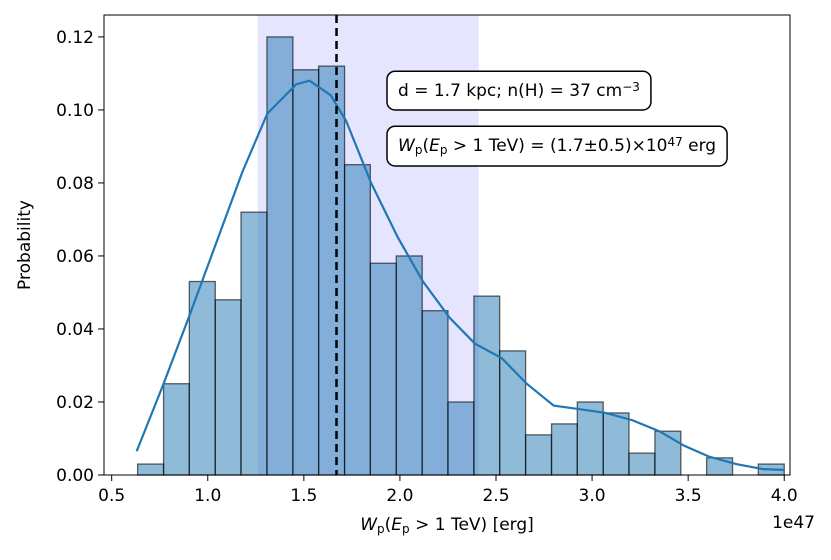  Describe the element at coordinates (303, 496) in the screenshot. I see `x-tick-label: 1.5` at that location.